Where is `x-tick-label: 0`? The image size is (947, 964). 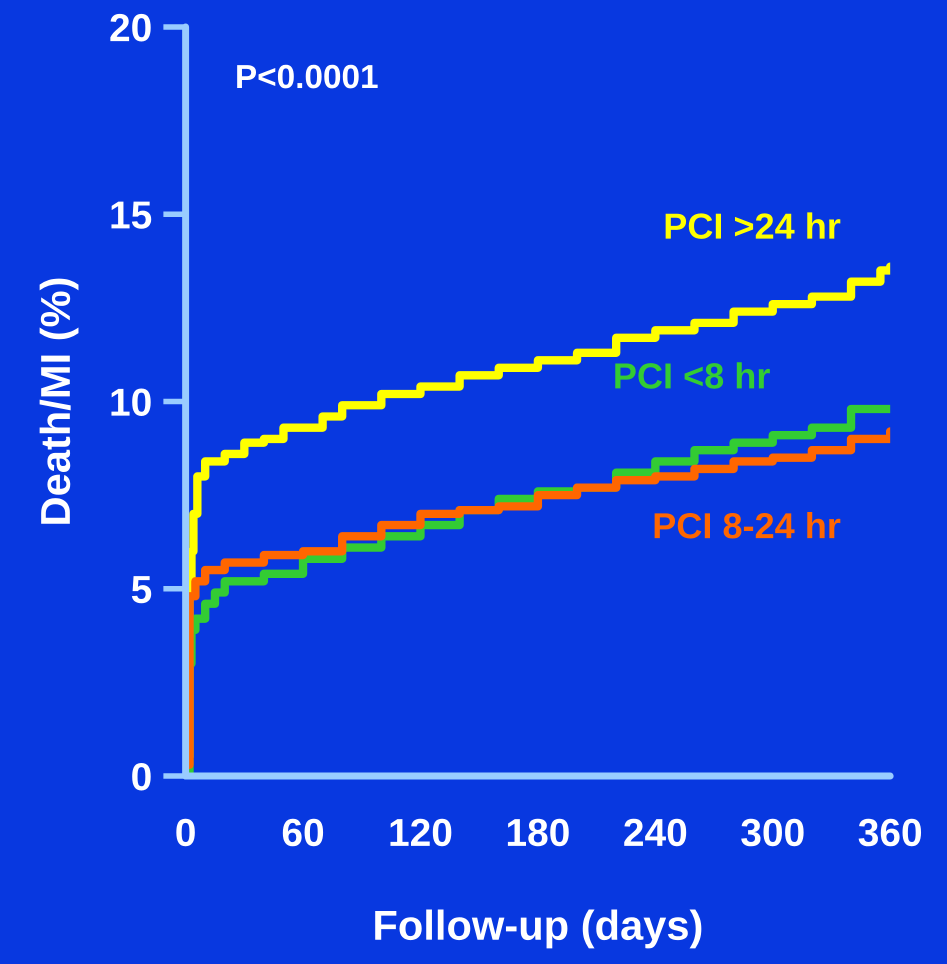
x-tick-label: 0 is located at coordinates (185, 832).